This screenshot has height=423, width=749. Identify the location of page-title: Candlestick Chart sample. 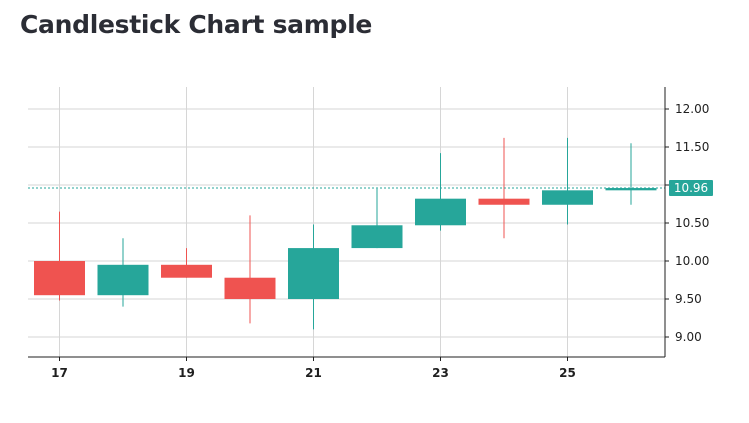
(196, 24).